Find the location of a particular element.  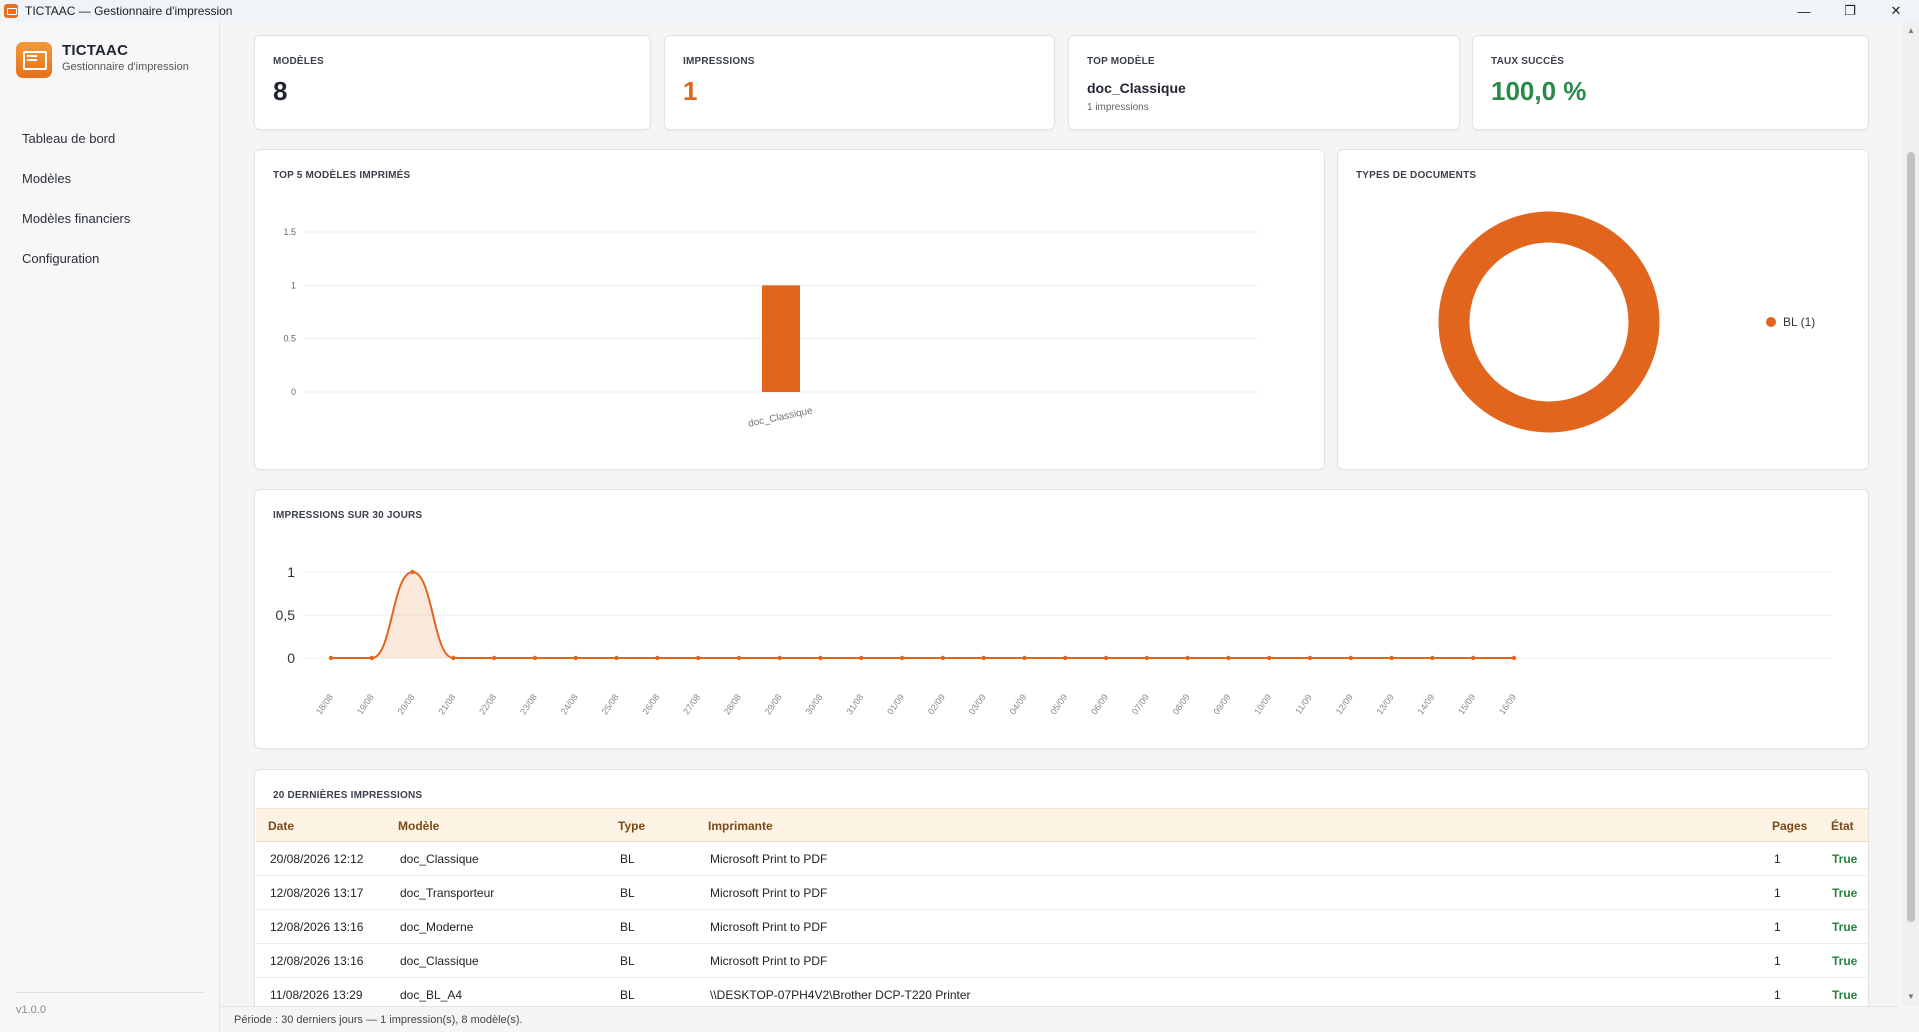

x-tick-label: 18/08 is located at coordinates (324, 704).